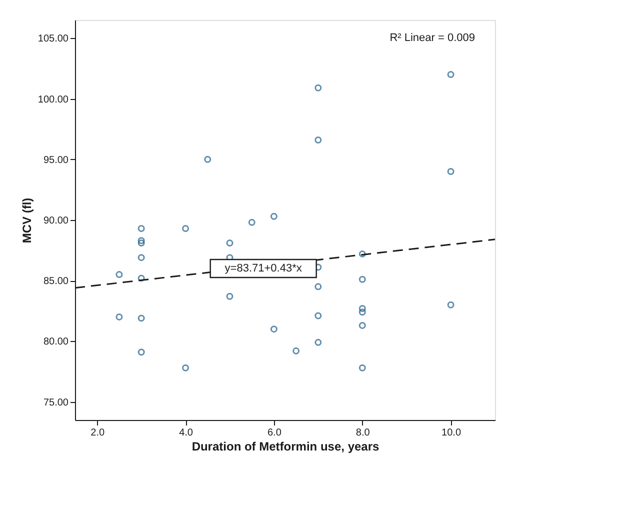 The width and height of the screenshot is (635, 515). What do you see at coordinates (56, 160) in the screenshot?
I see `y-tick-label: 95.00` at bounding box center [56, 160].